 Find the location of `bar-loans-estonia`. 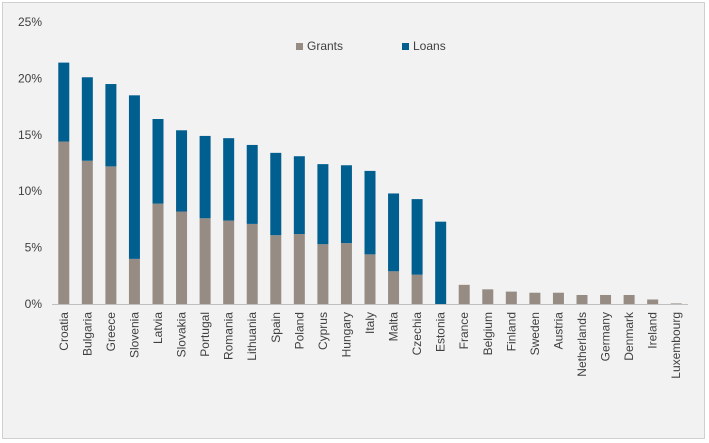

bar-loans-estonia is located at coordinates (441, 262).